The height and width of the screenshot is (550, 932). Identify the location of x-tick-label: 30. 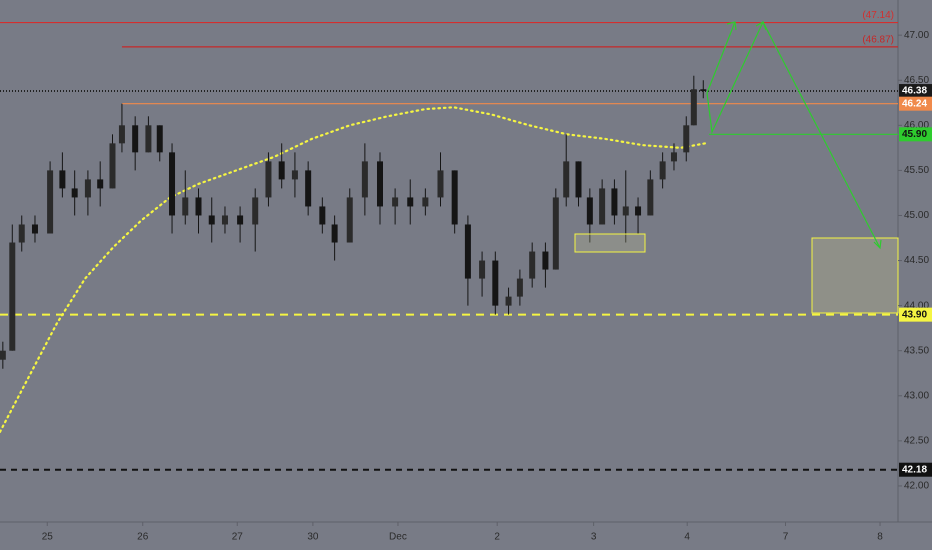
(313, 537).